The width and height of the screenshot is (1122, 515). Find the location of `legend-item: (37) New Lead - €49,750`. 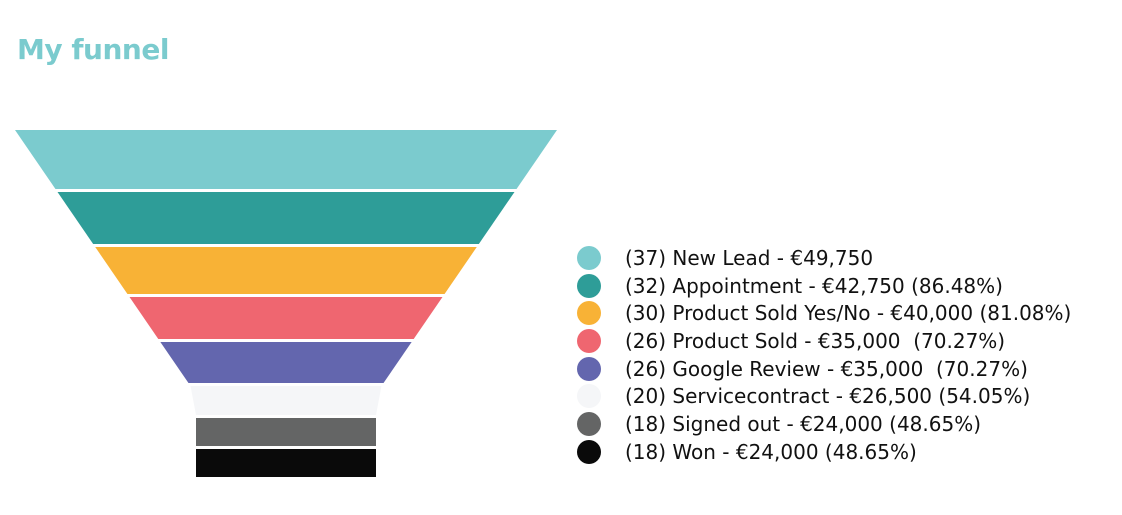

legend-item: (37) New Lead - €49,750 is located at coordinates (824, 258).